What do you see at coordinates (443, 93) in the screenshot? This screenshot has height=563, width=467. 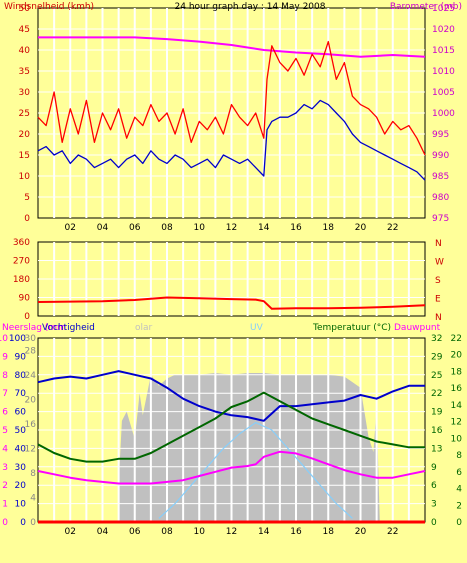 I see `barometer-tick: 1005` at bounding box center [443, 93].